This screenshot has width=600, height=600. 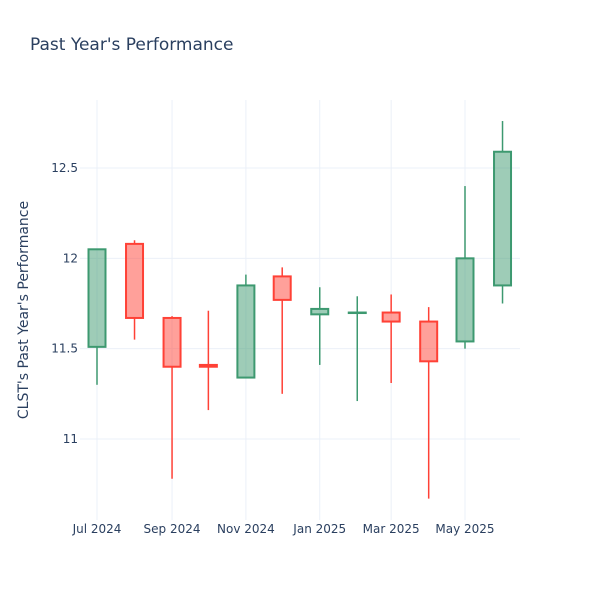 I want to click on y-axis-ticks: 11 11.5 12 12.5, so click(x=64, y=303).